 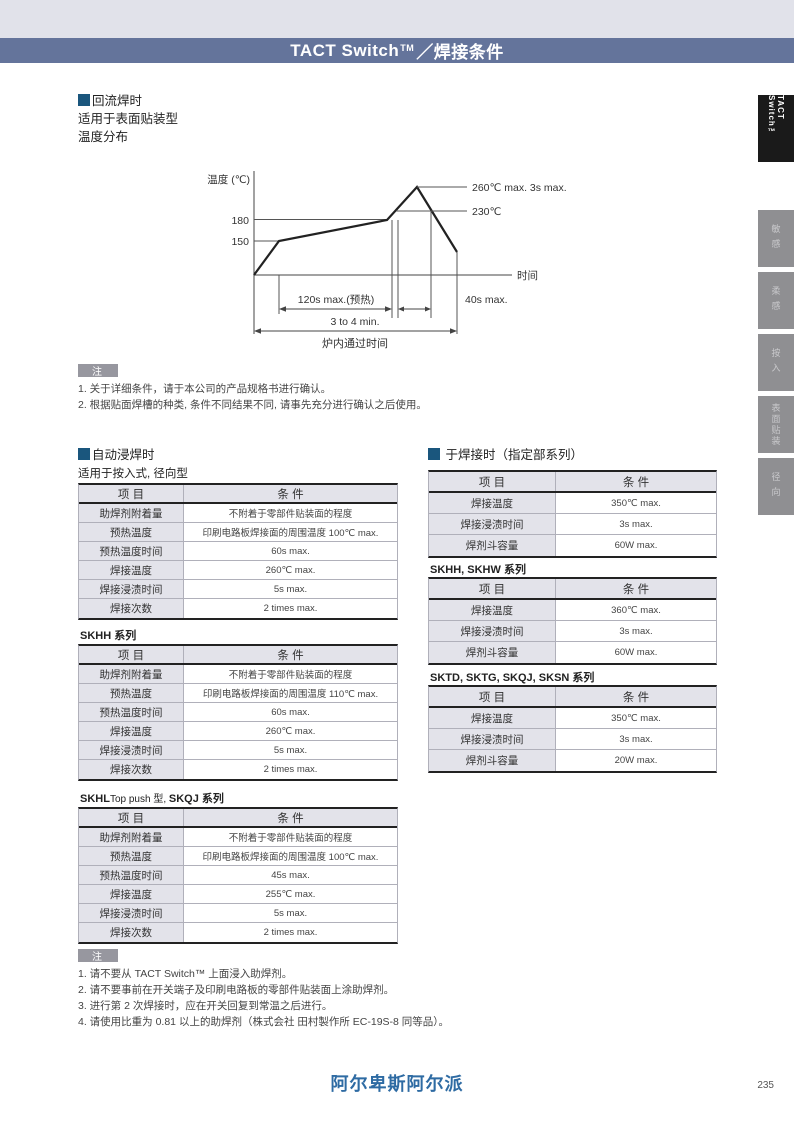 I want to click on level-230-label: 230℃, so click(x=486, y=212).